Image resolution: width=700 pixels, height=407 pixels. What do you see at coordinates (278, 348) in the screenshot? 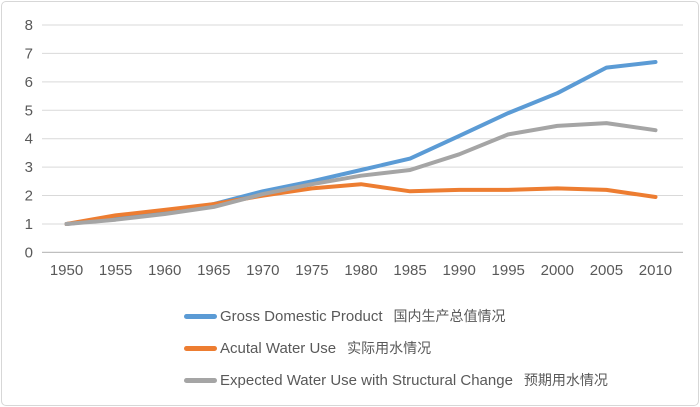
I see `legend-label-english: Acutal Water Use` at bounding box center [278, 348].